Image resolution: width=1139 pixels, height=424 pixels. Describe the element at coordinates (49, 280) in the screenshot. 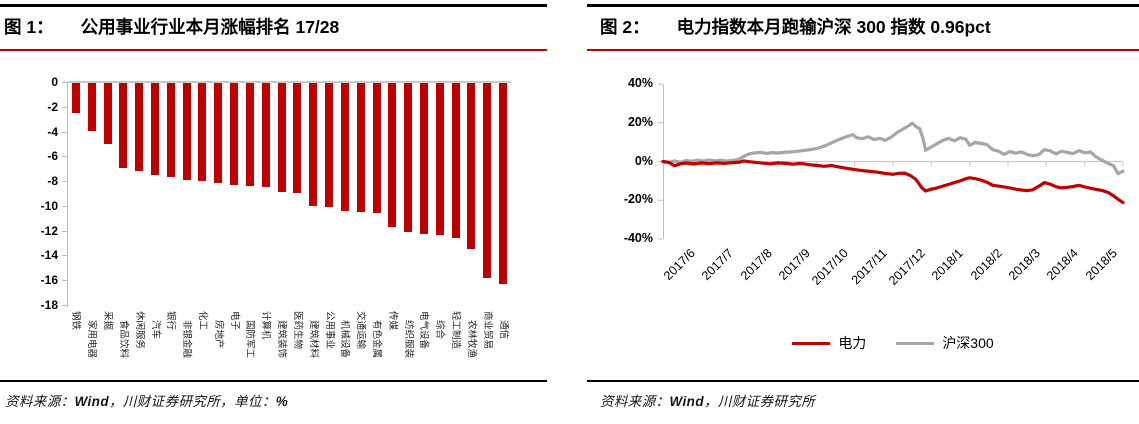

I see `bar-y-tick-label: -16` at that location.